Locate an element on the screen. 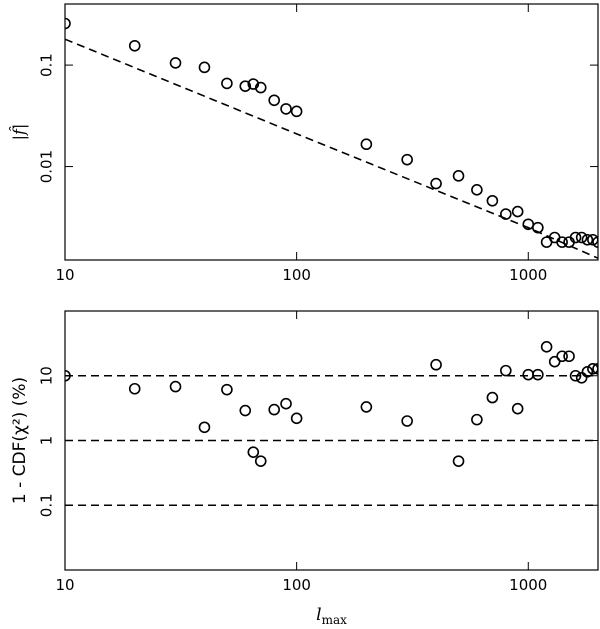 The image size is (600, 629). x-axis-label: lmax is located at coordinates (331, 616).